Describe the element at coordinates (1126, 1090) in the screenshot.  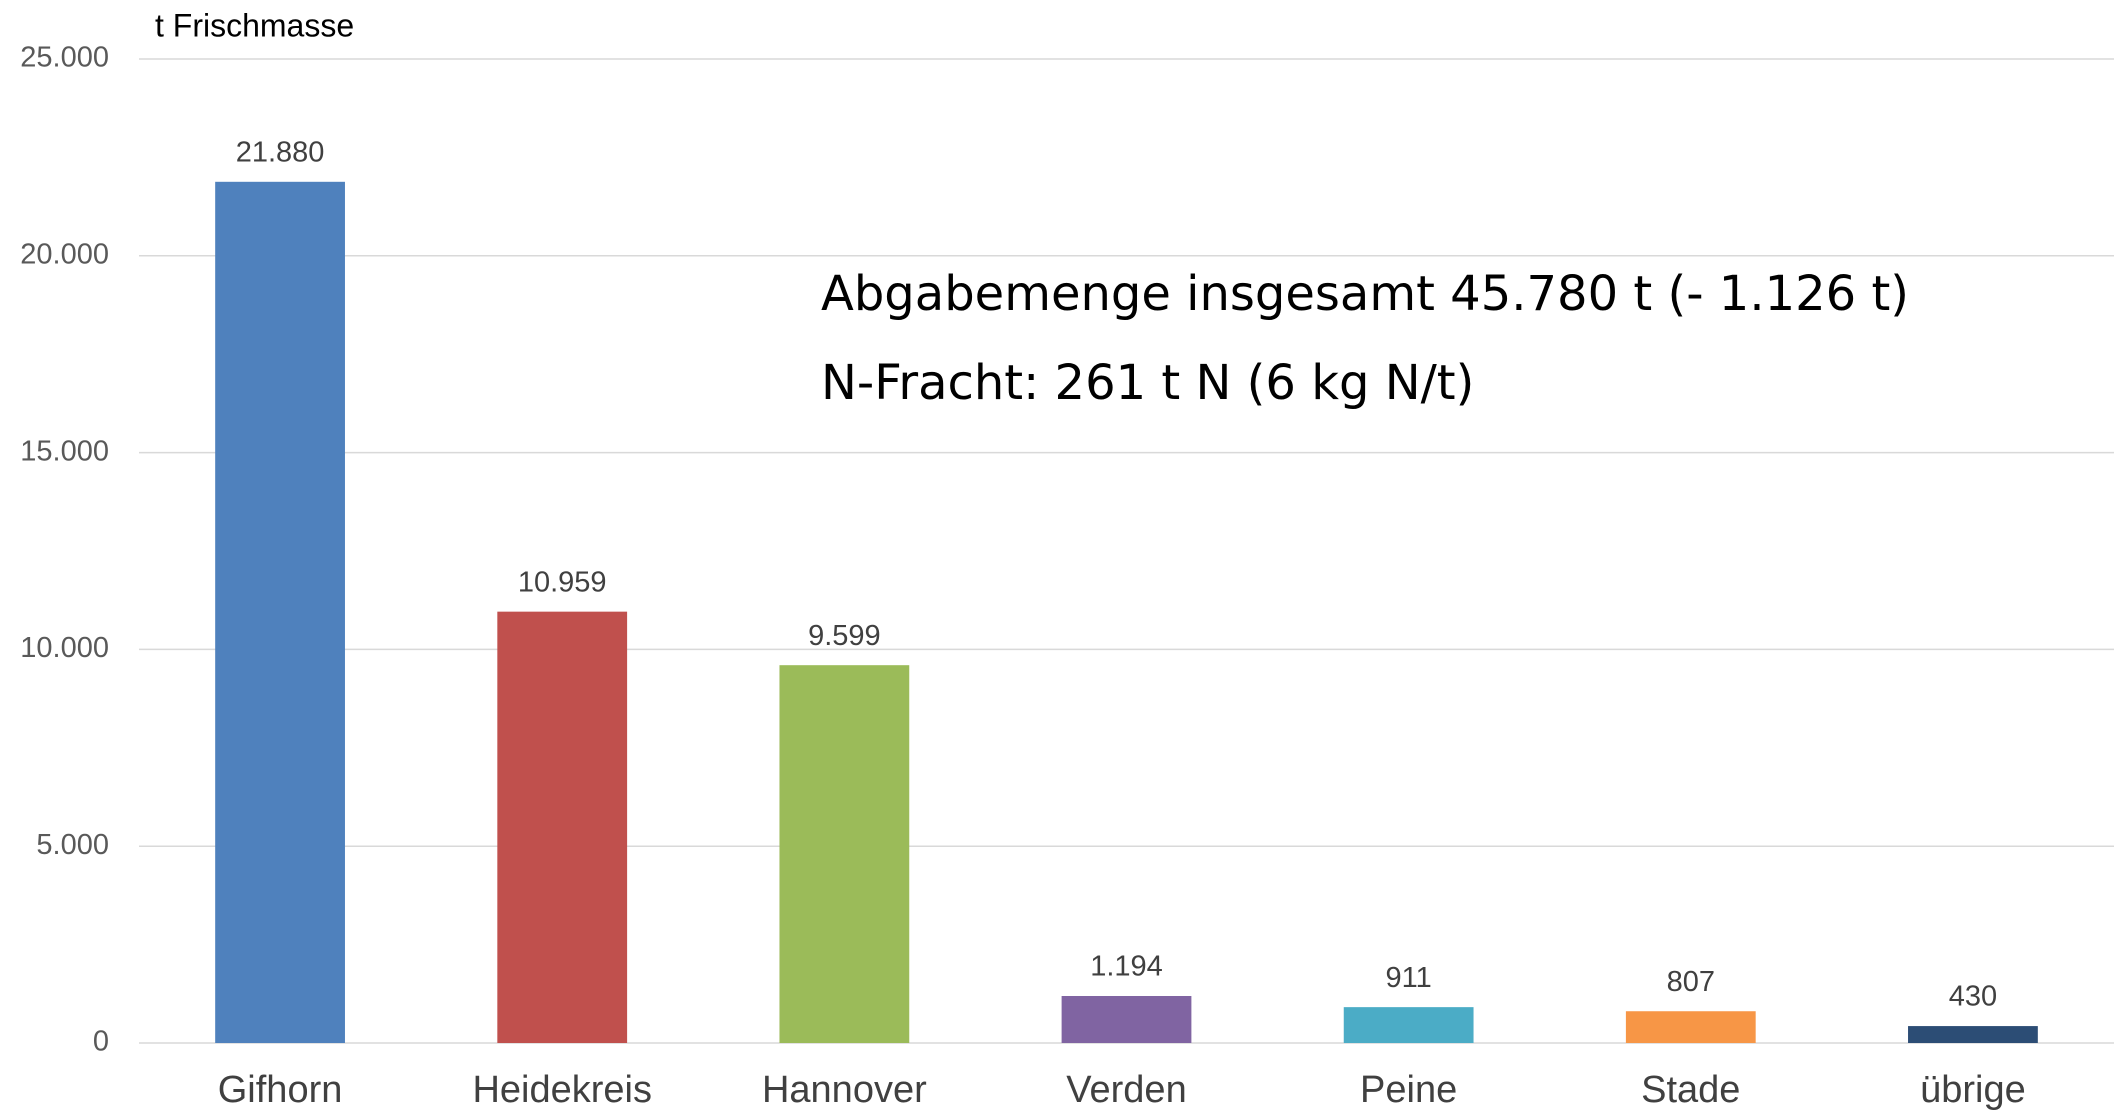
I see `x-tick-label: Verden` at that location.